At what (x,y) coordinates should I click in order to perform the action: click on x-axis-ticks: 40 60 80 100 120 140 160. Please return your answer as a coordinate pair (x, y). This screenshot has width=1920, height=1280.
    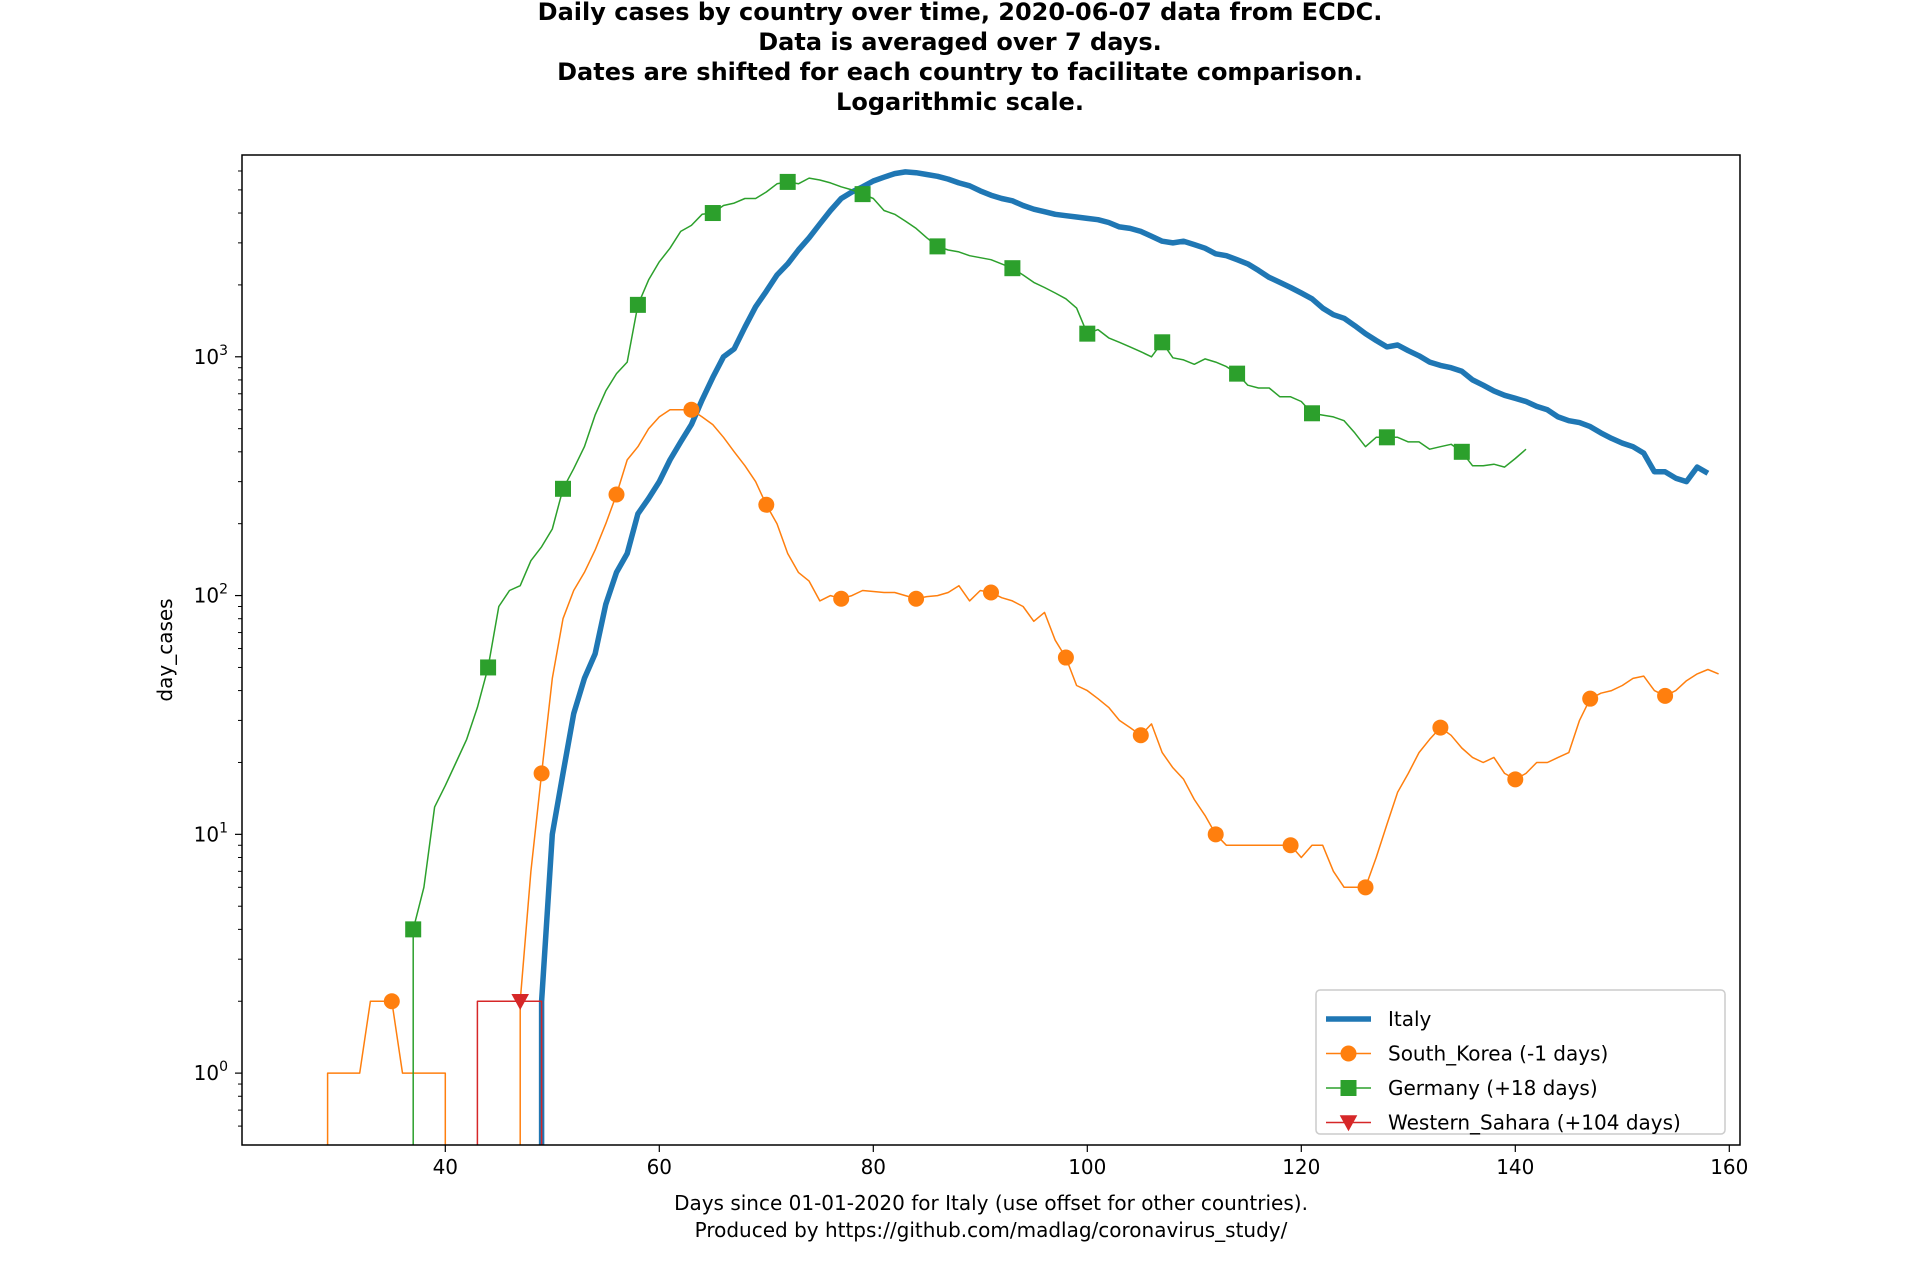
    Looking at the image, I should click on (1090, 1162).